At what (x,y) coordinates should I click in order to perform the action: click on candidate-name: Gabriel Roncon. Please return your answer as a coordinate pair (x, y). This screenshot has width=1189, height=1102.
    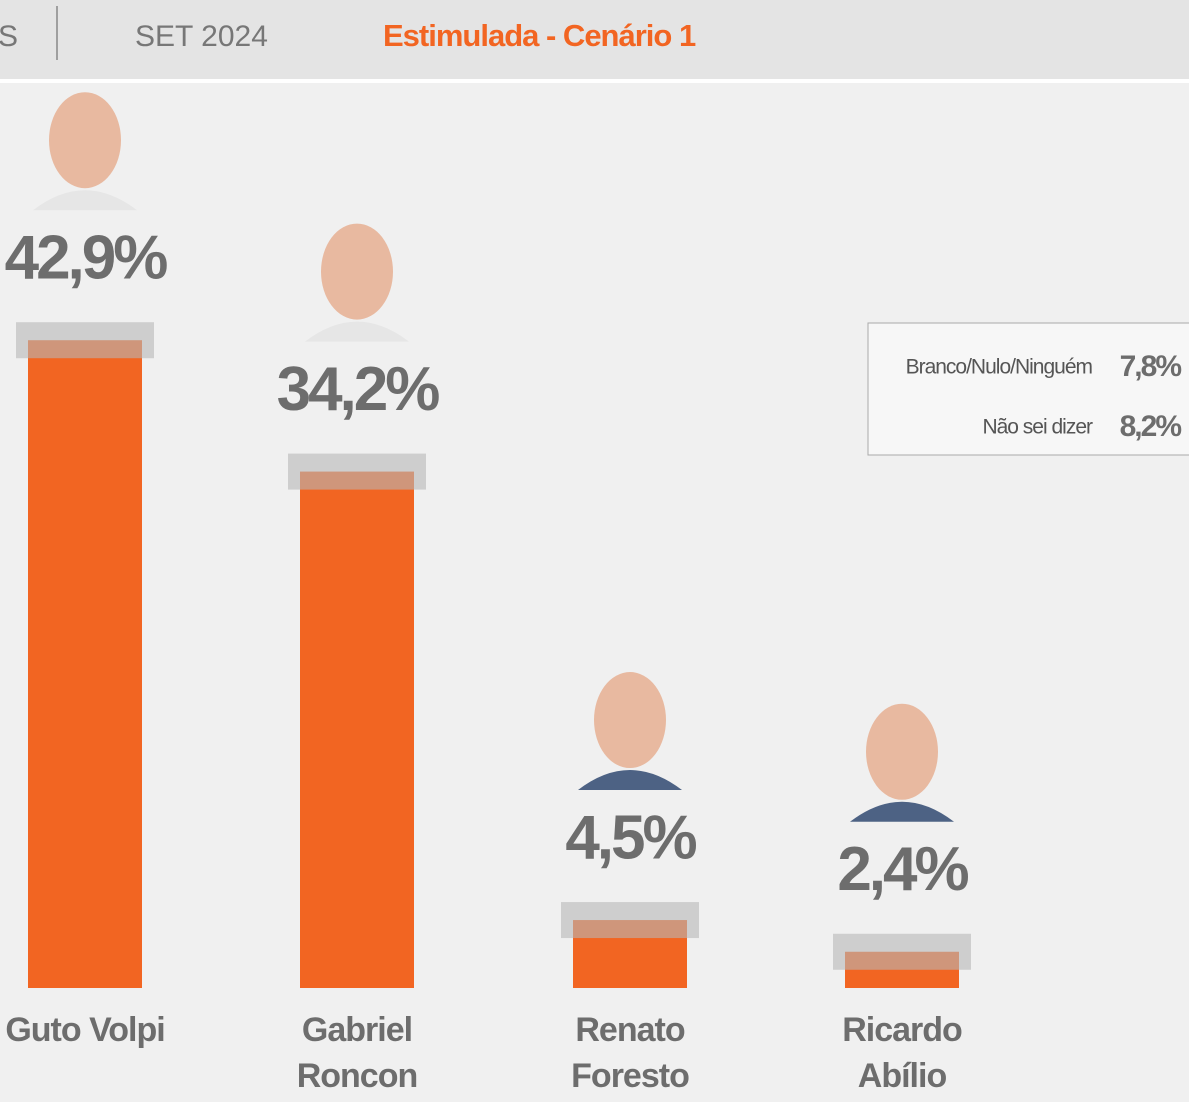
    Looking at the image, I should click on (357, 1053).